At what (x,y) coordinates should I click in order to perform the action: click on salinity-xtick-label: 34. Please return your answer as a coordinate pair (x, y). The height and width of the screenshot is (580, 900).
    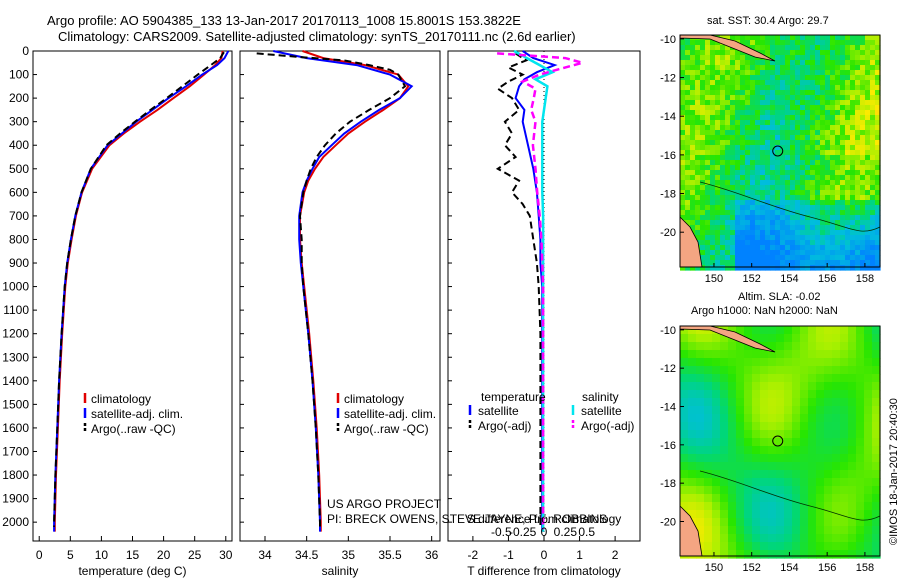
    Looking at the image, I should click on (265, 555).